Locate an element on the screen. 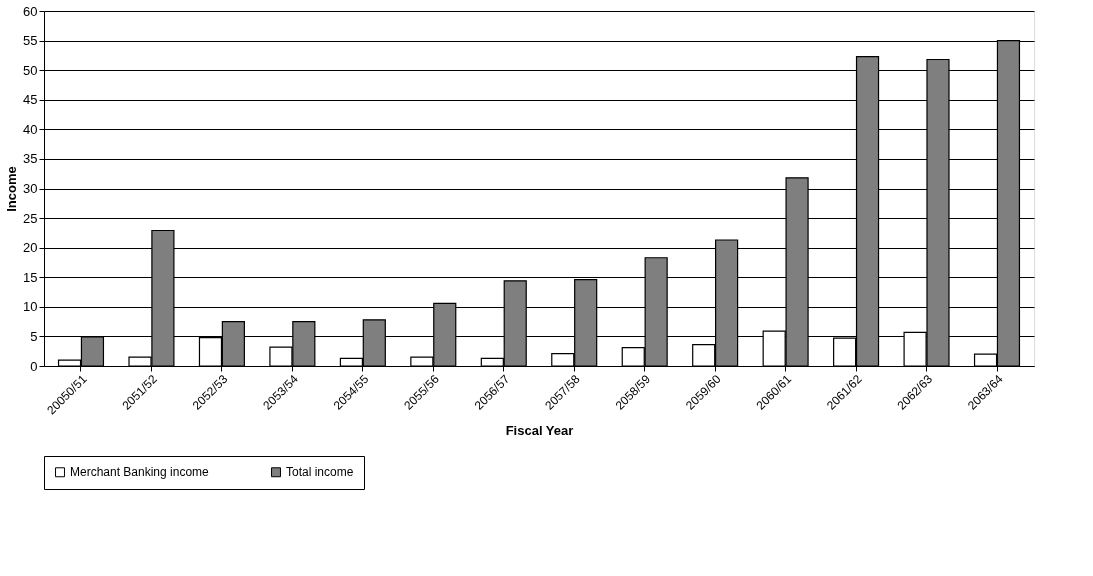 The image size is (1093, 576). y-tick-label: 60 is located at coordinates (30, 11).